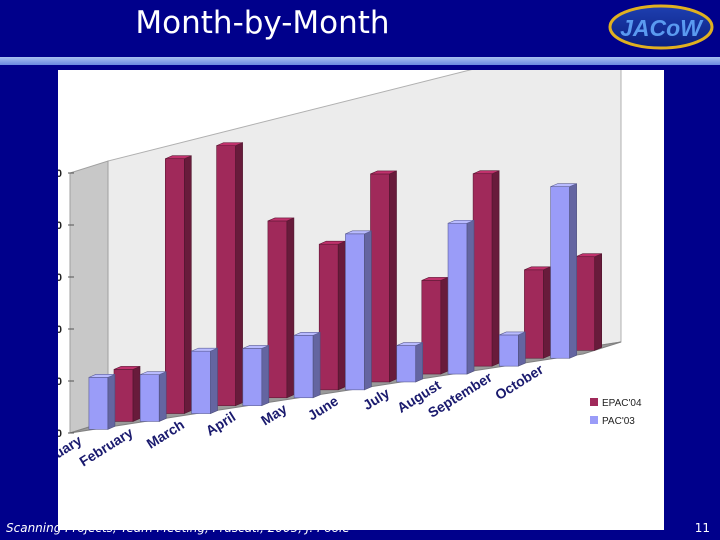 This screenshot has width=720, height=540. What do you see at coordinates (380, 278) in the screenshot?
I see `bar-epac04-june-front` at bounding box center [380, 278].